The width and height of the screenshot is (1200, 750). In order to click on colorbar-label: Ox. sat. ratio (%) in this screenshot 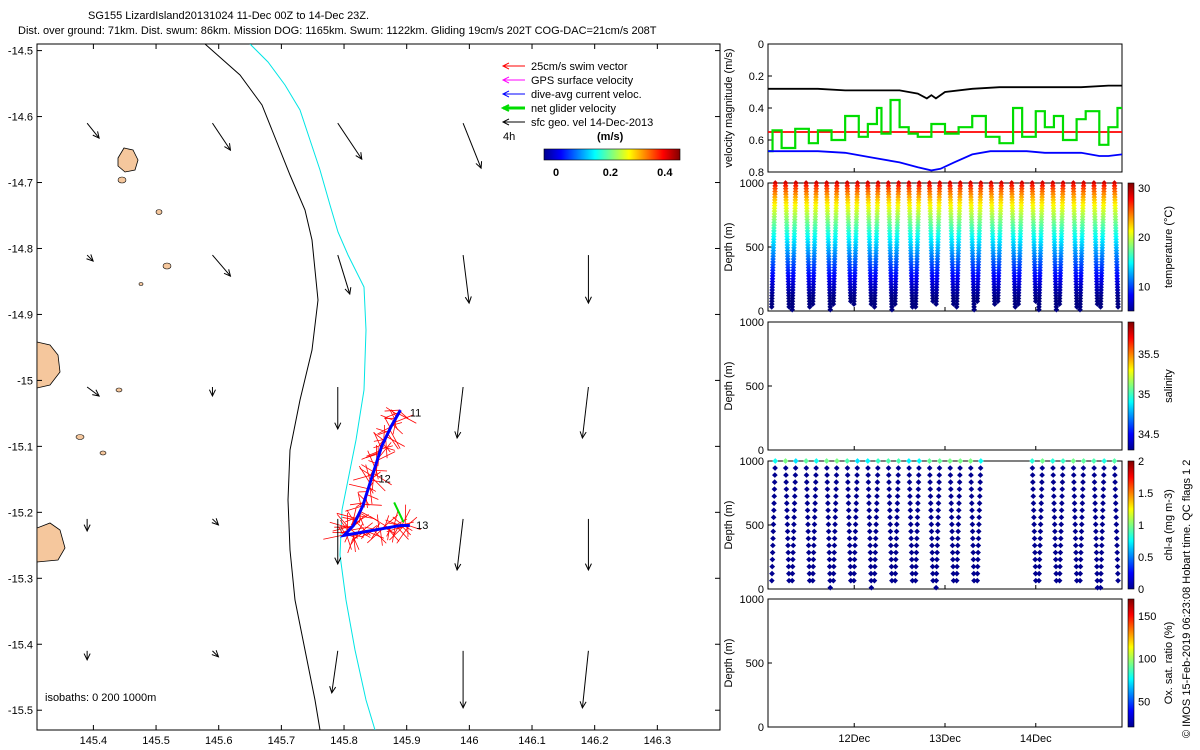, I will do `click(1169, 663)`.